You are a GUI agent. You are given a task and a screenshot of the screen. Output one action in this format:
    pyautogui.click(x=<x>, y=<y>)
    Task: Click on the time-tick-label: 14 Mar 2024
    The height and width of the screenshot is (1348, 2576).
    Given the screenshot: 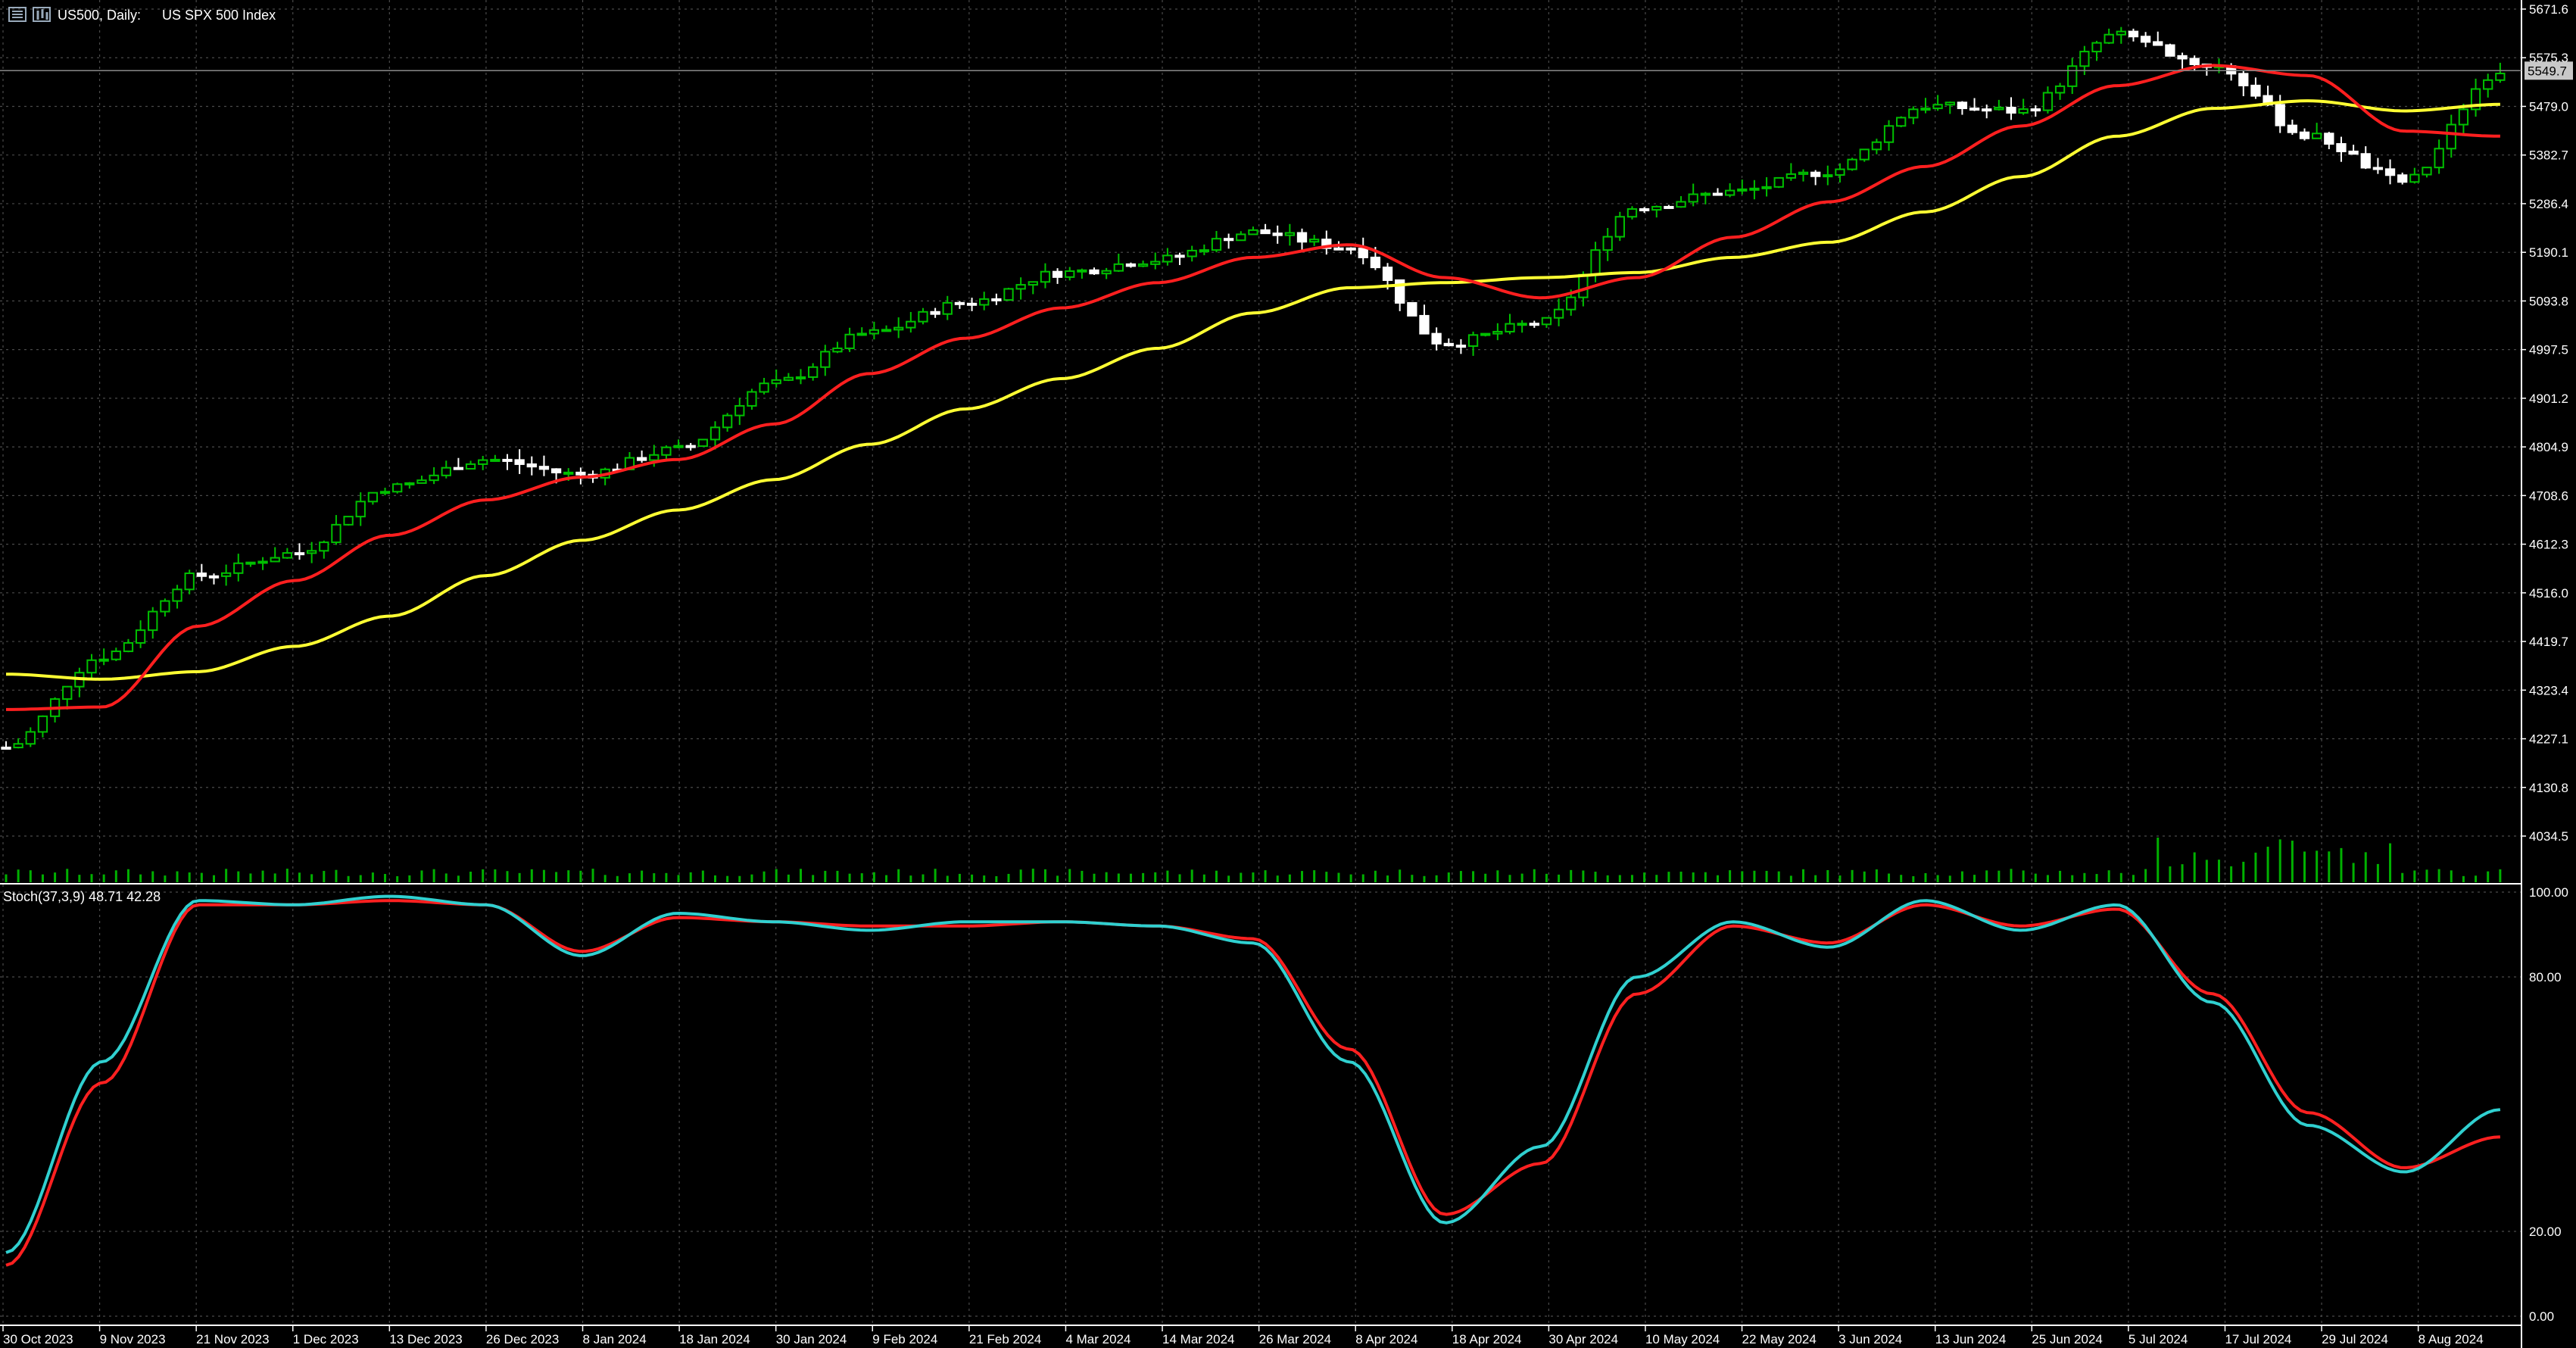 What is the action you would take?
    pyautogui.click(x=1198, y=1339)
    